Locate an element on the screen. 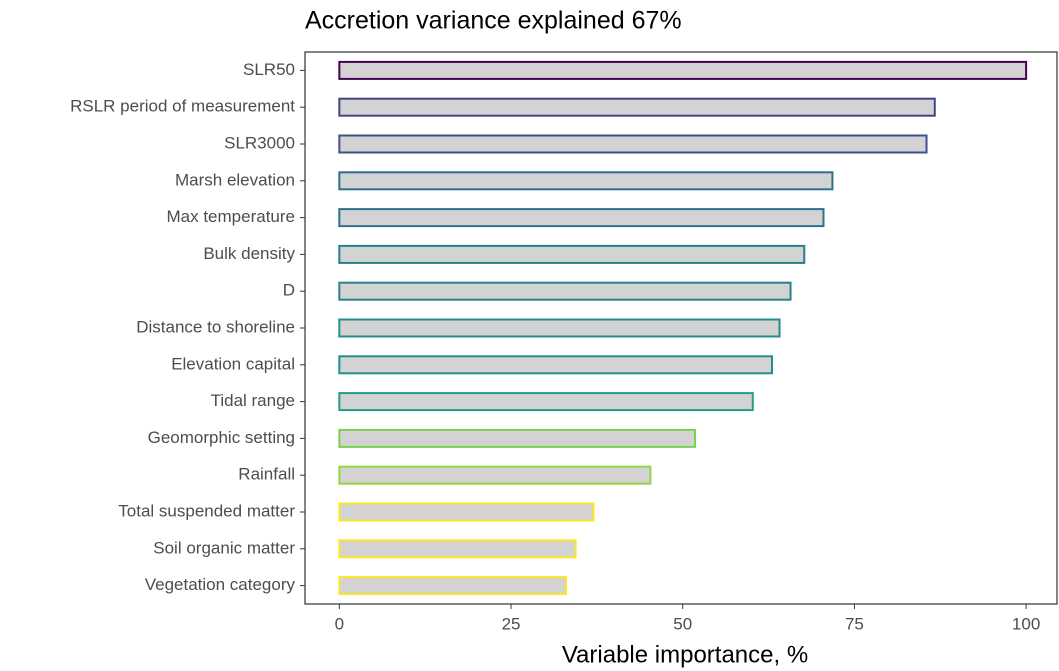 The height and width of the screenshot is (671, 1059). y-tick-label: Bulk density is located at coordinates (249, 253).